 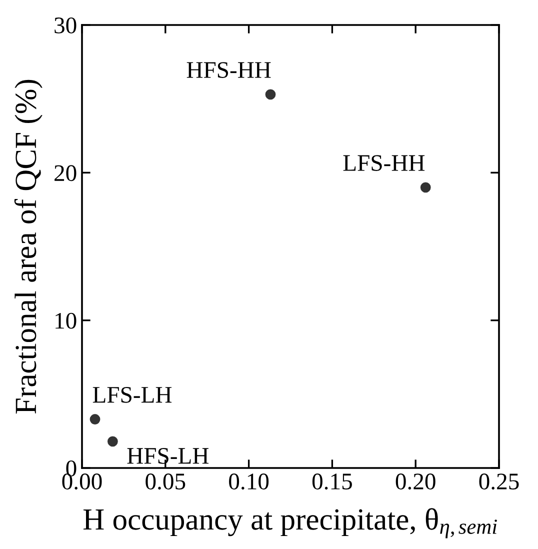 What do you see at coordinates (416, 482) in the screenshot?
I see `x-tick-label: 0.20` at bounding box center [416, 482].